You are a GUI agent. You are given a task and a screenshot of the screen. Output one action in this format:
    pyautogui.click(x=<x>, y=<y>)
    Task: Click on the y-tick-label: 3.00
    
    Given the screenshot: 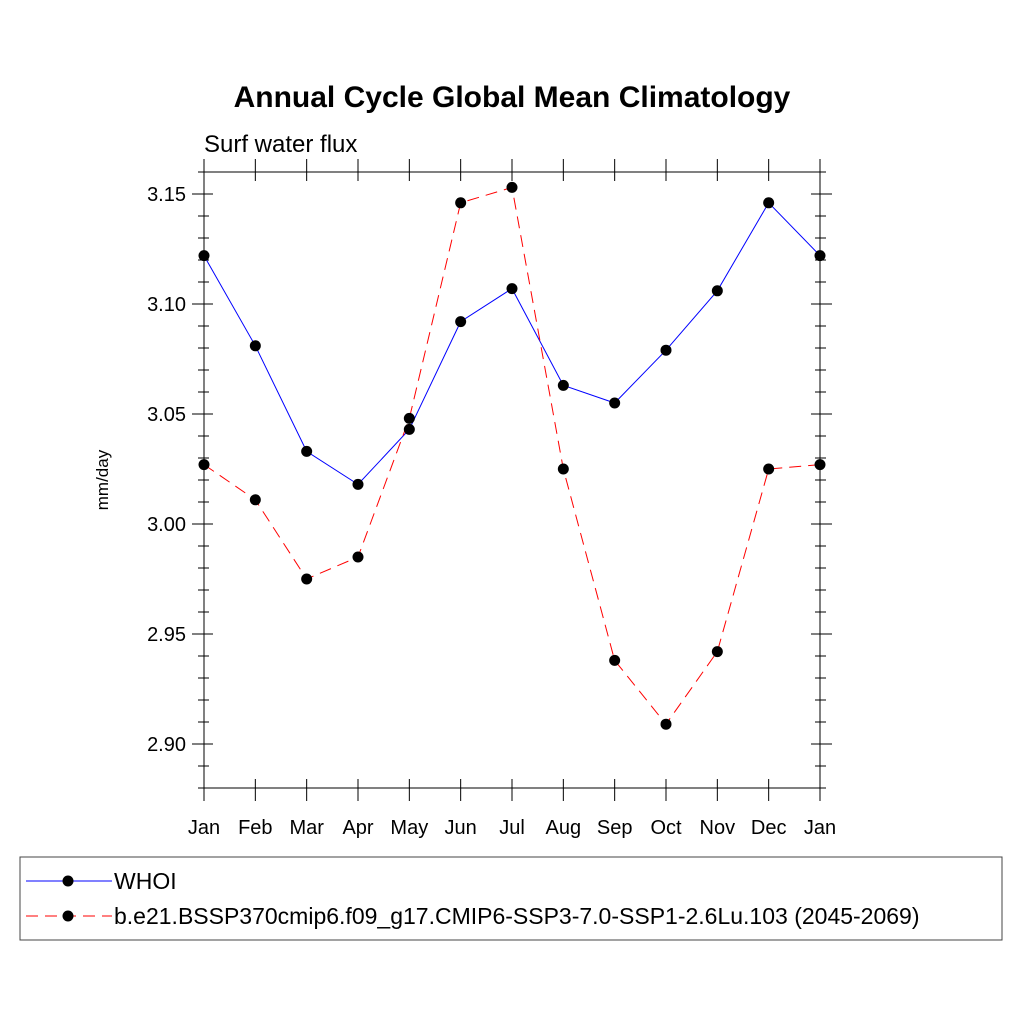 What is the action you would take?
    pyautogui.click(x=166, y=525)
    